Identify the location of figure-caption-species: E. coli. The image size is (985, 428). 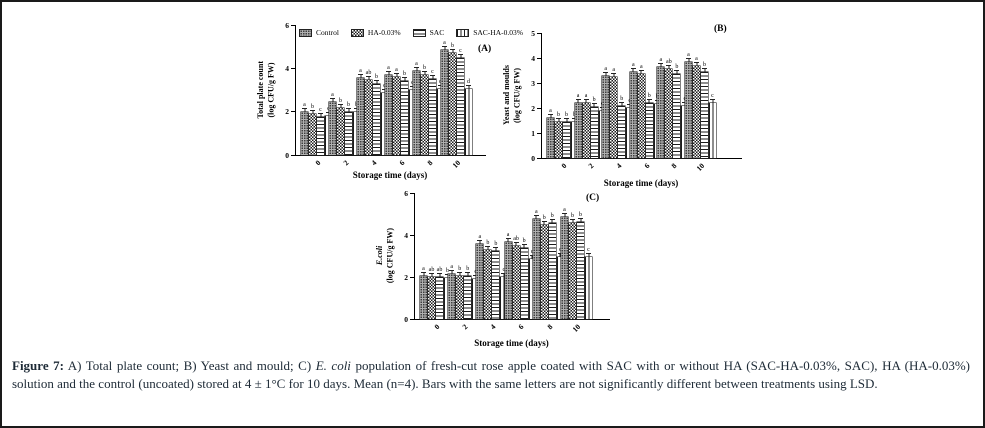
(333, 365).